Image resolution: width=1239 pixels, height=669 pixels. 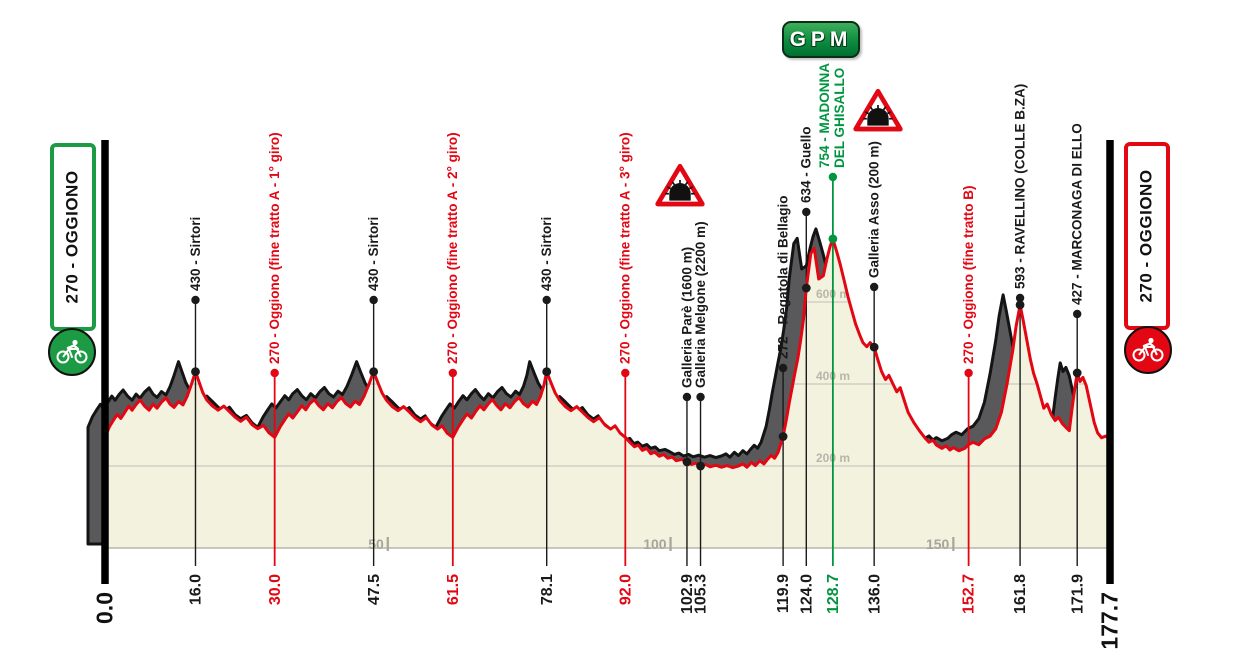 What do you see at coordinates (686, 317) in the screenshot?
I see `marker-label: Galleria Parè (1600 m)` at bounding box center [686, 317].